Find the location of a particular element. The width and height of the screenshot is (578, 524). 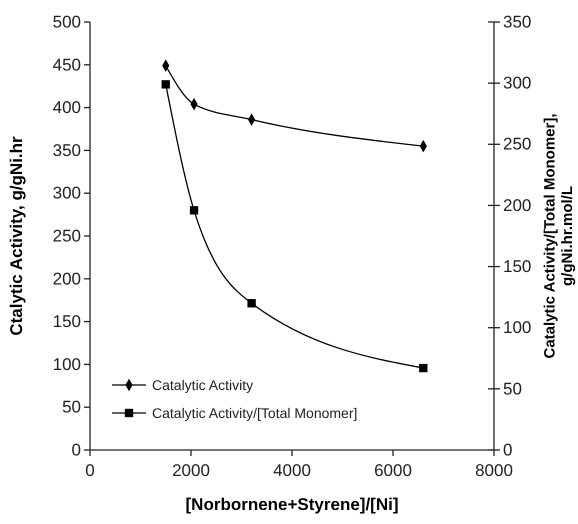

y-tick-label: 200 is located at coordinates (66, 278).